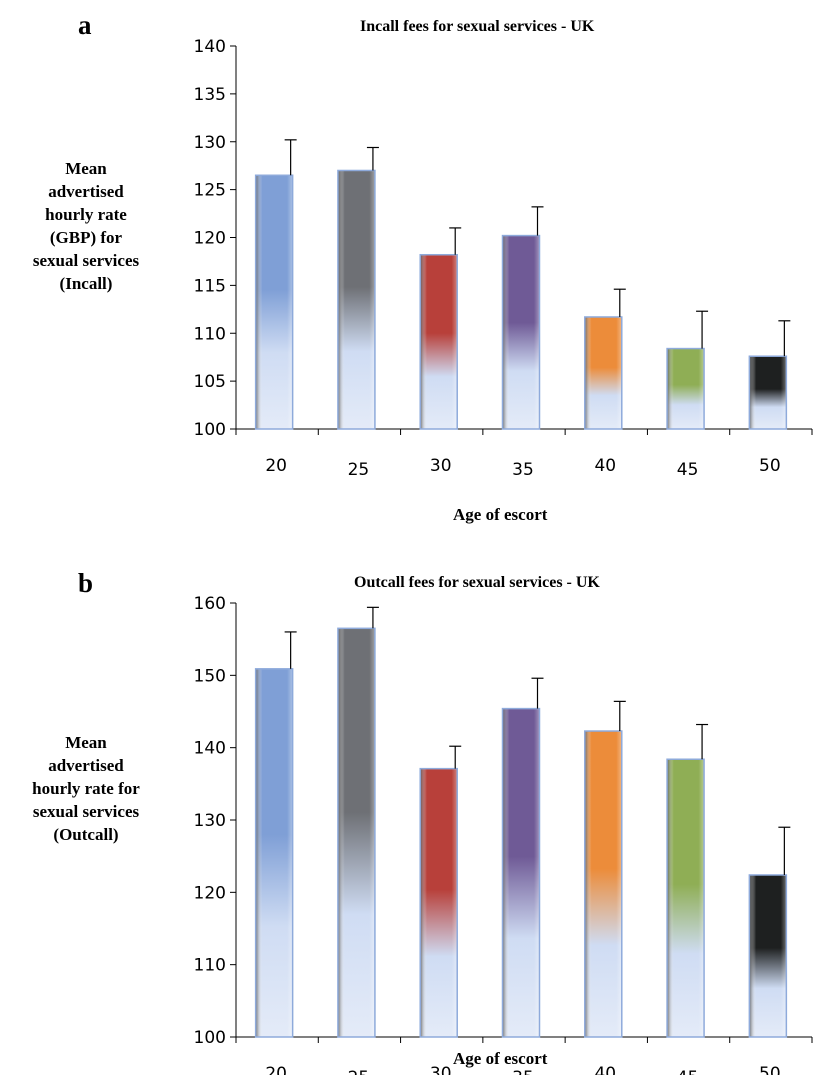 This screenshot has height=1075, width=835. I want to click on y-axis-label-line: hourly rate for, so click(86, 788).